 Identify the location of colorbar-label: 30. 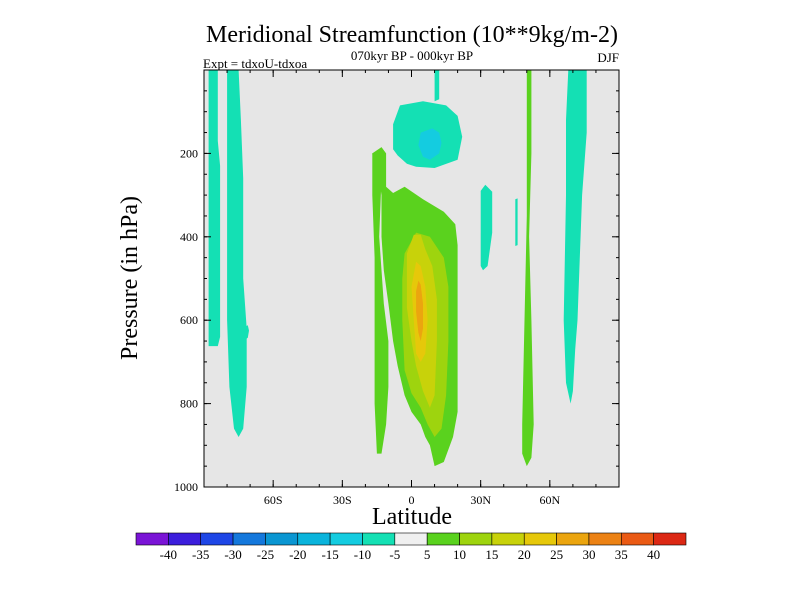
(588, 554).